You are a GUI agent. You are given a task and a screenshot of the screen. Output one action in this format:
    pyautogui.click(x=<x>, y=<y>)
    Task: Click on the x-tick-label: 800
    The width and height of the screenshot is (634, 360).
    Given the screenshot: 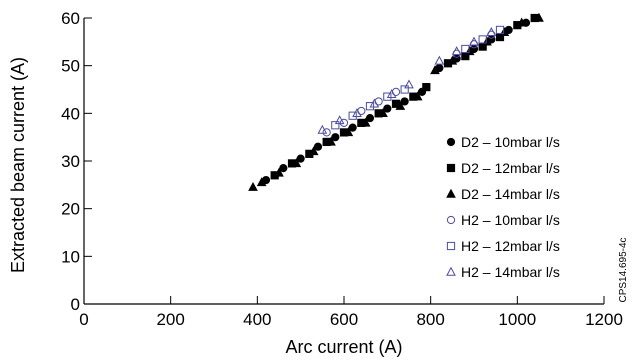 What is the action you would take?
    pyautogui.click(x=430, y=319)
    